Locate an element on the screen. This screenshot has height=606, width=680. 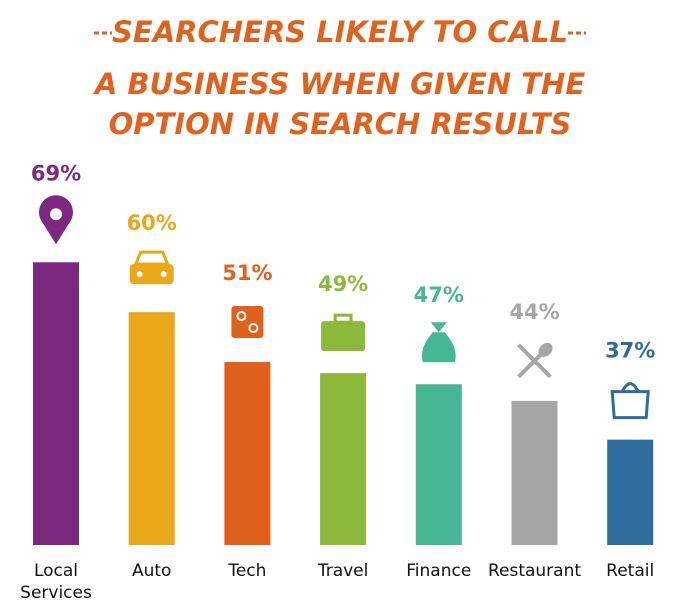
x-tick-label: Tech is located at coordinates (247, 571).